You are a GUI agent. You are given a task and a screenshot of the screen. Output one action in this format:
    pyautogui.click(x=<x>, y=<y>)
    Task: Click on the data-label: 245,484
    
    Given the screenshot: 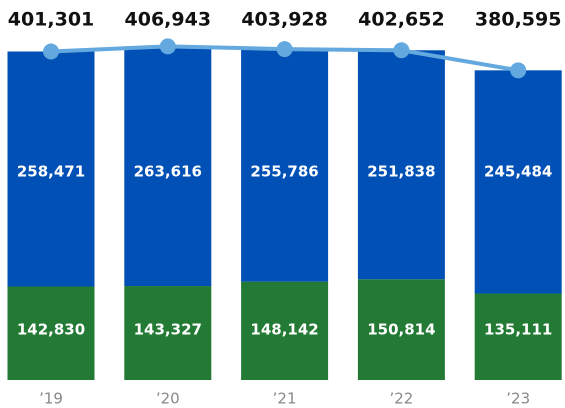 What is the action you would take?
    pyautogui.click(x=518, y=172)
    